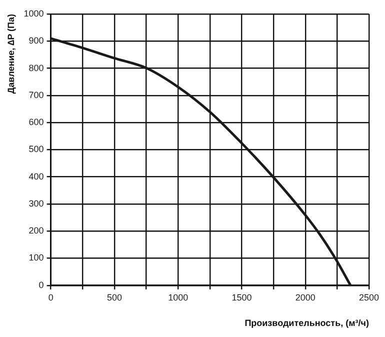 This screenshot has width=385, height=337. Describe the element at coordinates (369, 297) in the screenshot. I see `x-tick-label: 2500` at that location.